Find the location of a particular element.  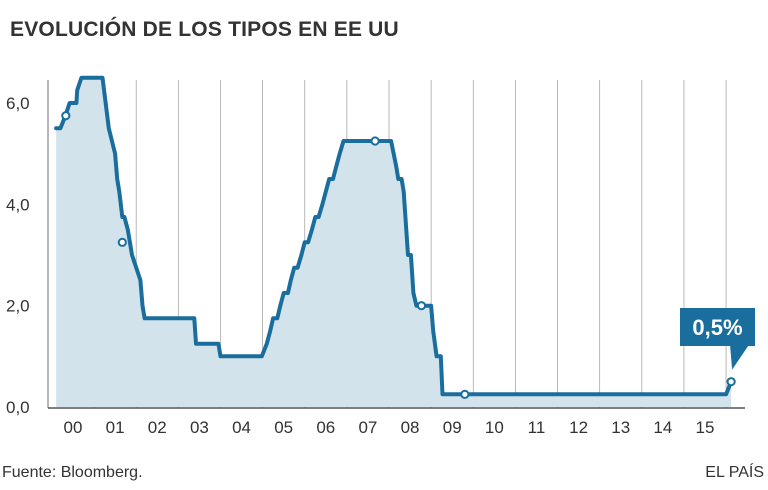

x-tick-label: 03 is located at coordinates (199, 427).